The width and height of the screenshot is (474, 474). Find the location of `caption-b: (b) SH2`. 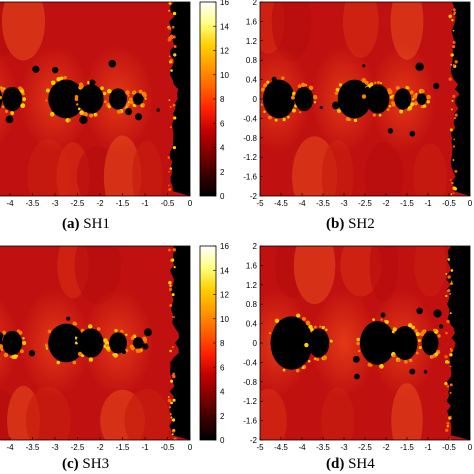

caption-b: (b) SH2 is located at coordinates (350, 224).